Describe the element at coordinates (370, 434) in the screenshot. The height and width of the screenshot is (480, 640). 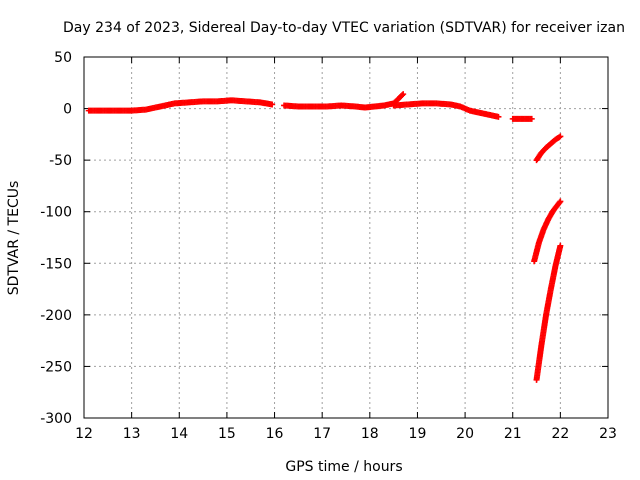
I see `x-tick-label: 18` at that location.